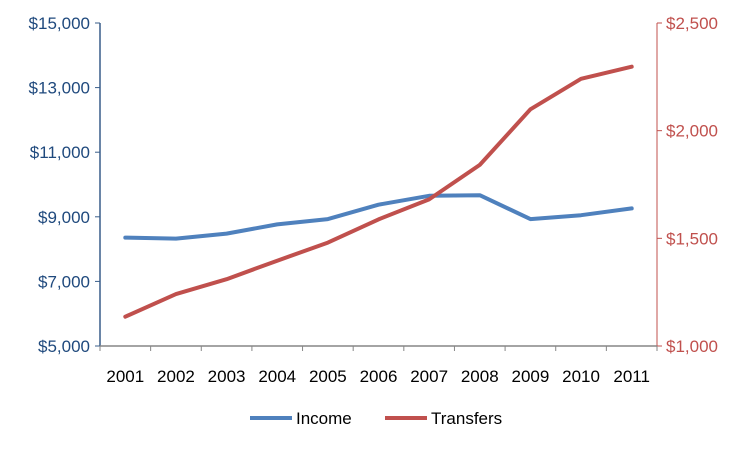 The width and height of the screenshot is (749, 455). I want to click on x-tick-label: 2009, so click(530, 376).